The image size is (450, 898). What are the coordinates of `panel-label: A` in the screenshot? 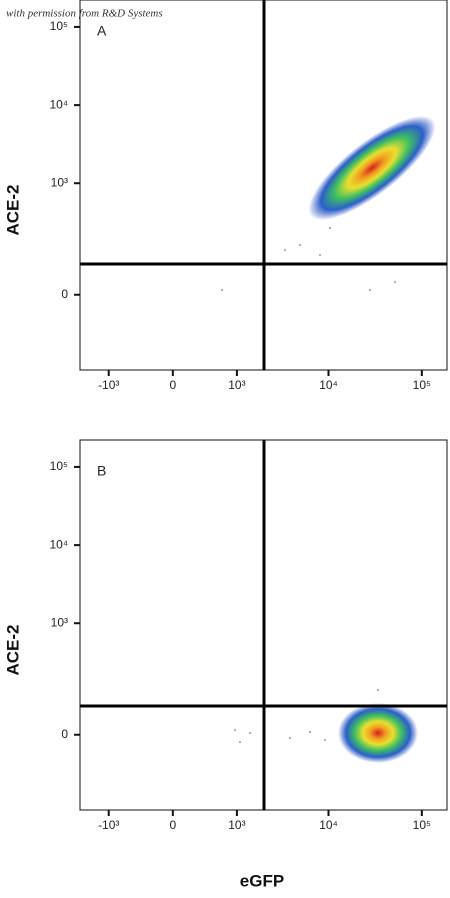 It's located at (102, 31).